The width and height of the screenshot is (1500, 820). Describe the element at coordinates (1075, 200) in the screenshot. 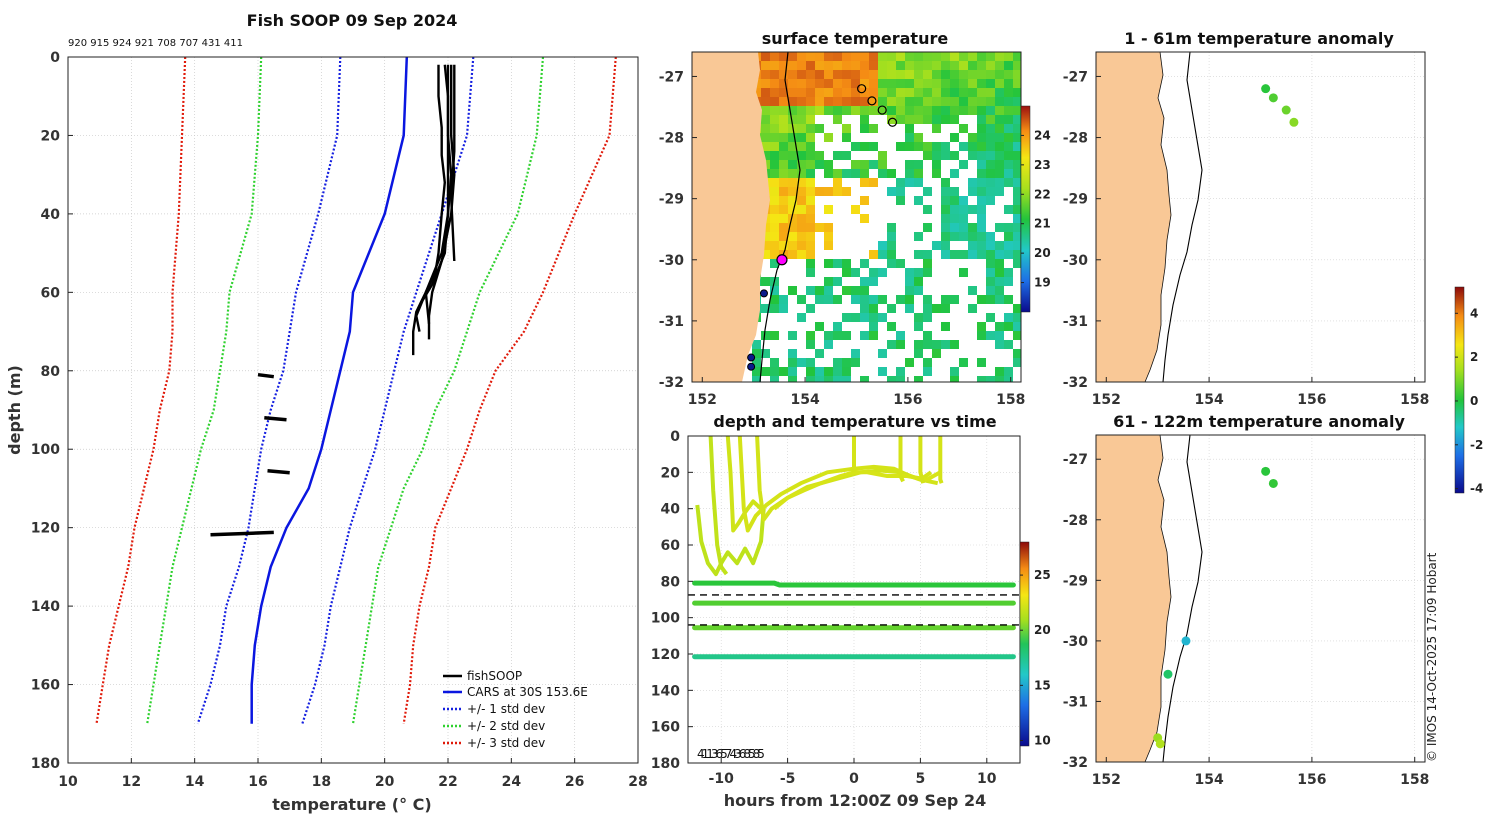

I see `anomaly-shallow-ytick-label: -29` at that location.